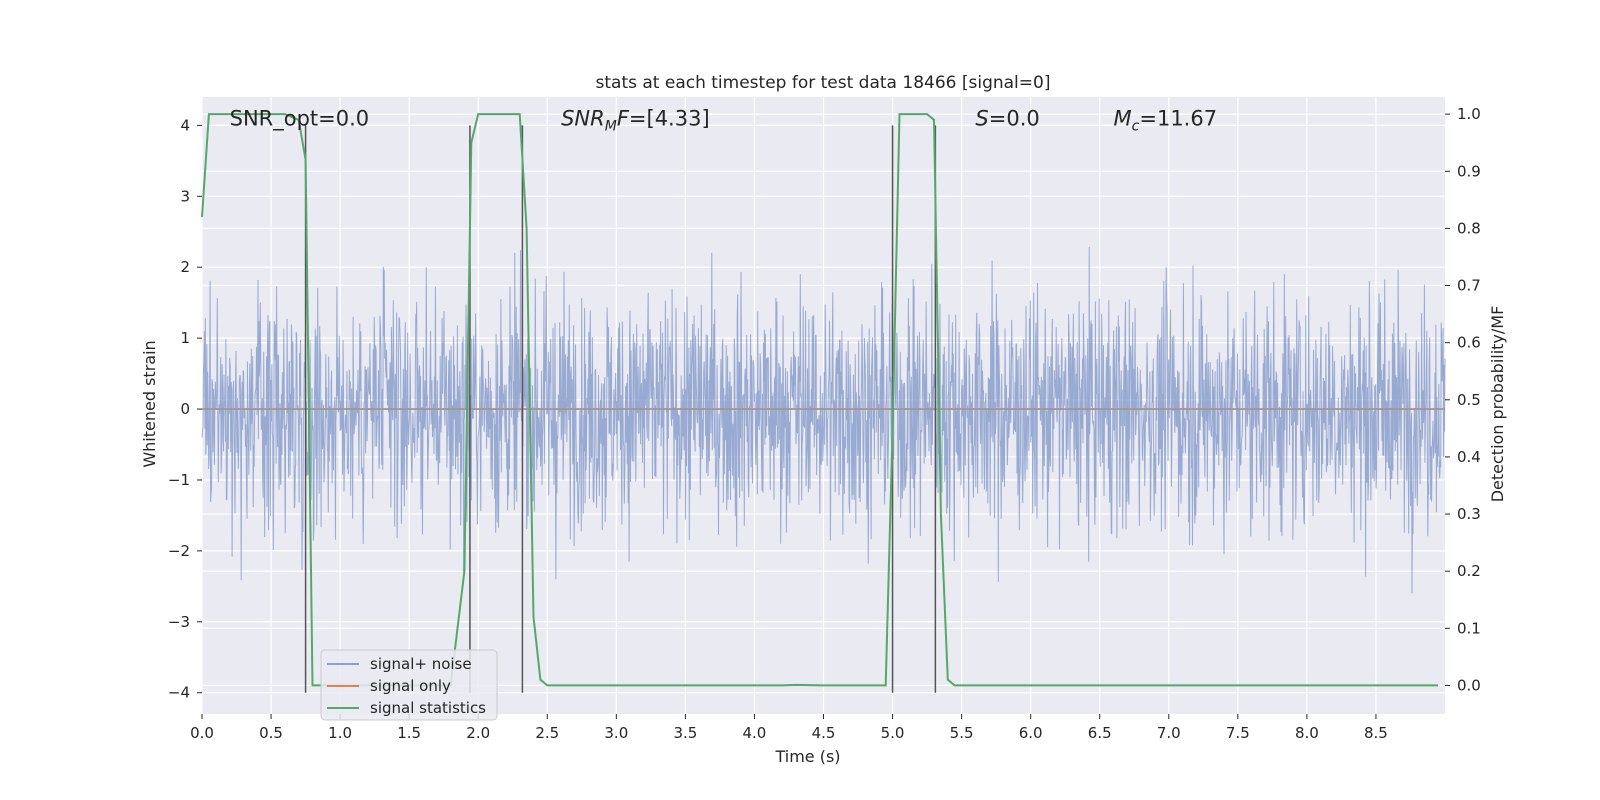  Describe the element at coordinates (1031, 733) in the screenshot. I see `x-tick-label: 6.0` at that location.